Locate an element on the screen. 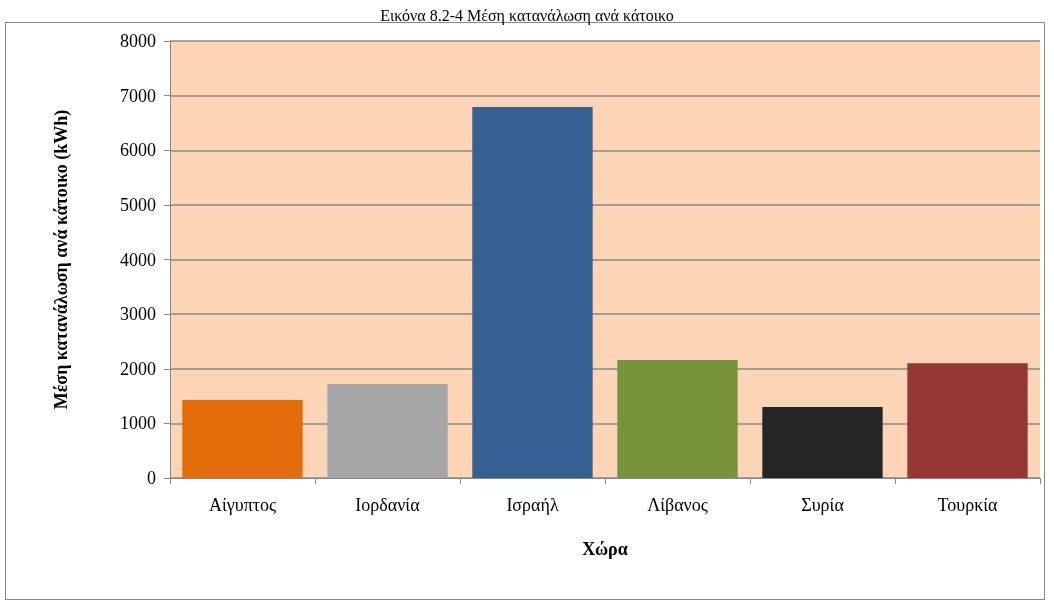  x-tick-label: Ιορδανία is located at coordinates (388, 505).